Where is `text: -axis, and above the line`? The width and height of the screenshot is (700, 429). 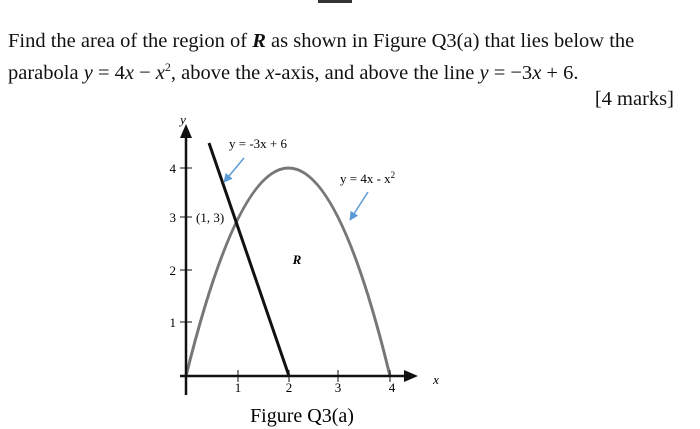 text: -axis, and above the line is located at coordinates (377, 72).